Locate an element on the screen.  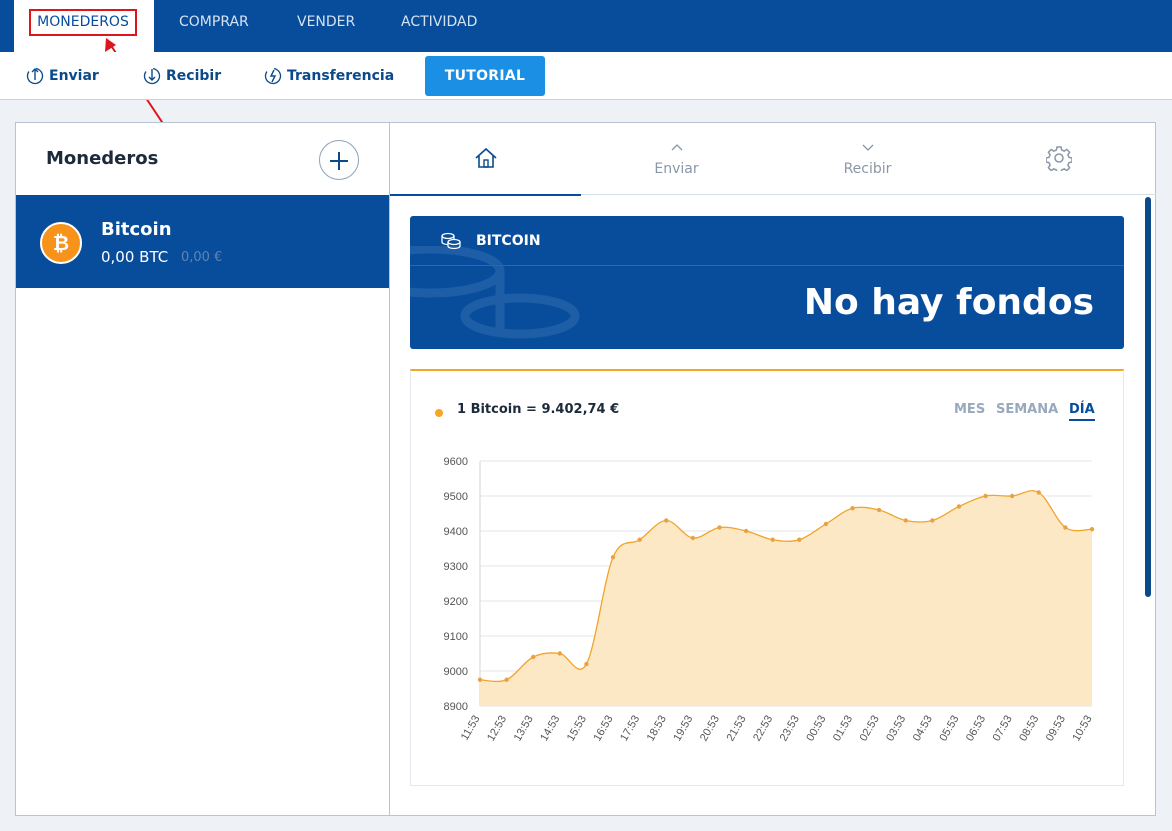
price-label: 1 Bitcoin = 9.402,74 € is located at coordinates (538, 409).